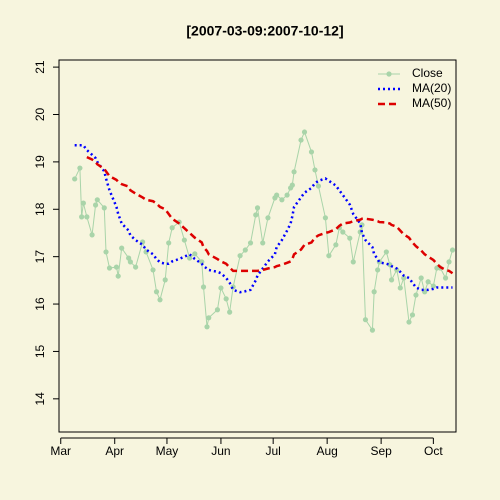 The image size is (500, 500). What do you see at coordinates (40, 209) in the screenshot?
I see `y-tick-label: 18` at bounding box center [40, 209].